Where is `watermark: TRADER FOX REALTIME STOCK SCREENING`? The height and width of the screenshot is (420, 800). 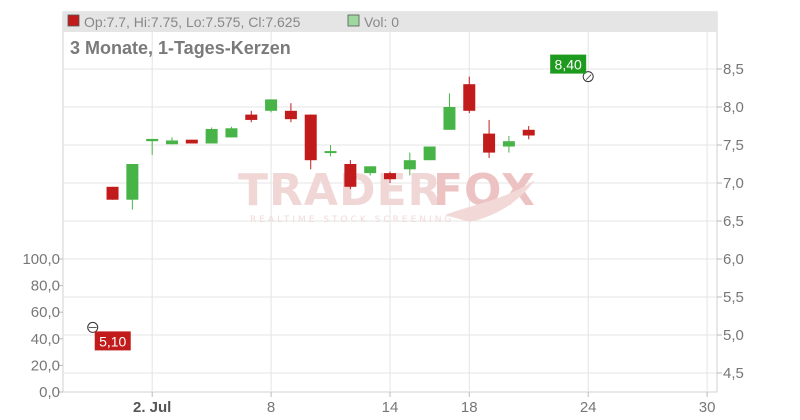 watermark: TRADER FOX REALTIME STOCK SCREENING is located at coordinates (386, 195).